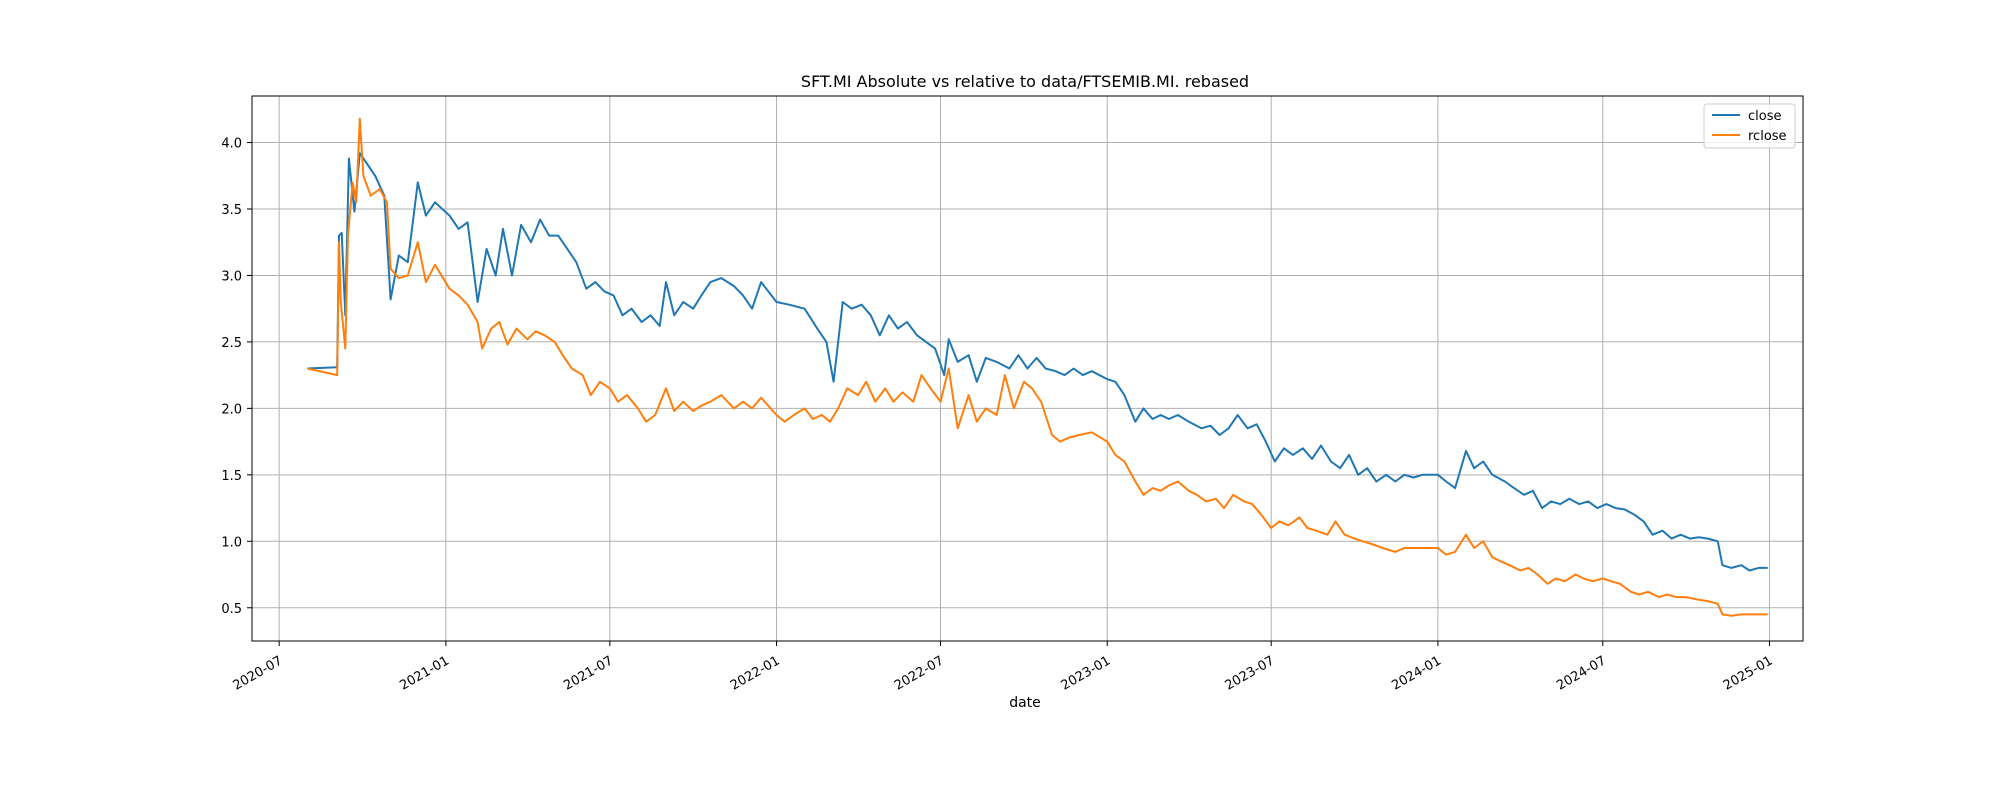 The width and height of the screenshot is (2000, 800). Describe the element at coordinates (231, 144) in the screenshot. I see `y-tick-label: 4.0` at that location.